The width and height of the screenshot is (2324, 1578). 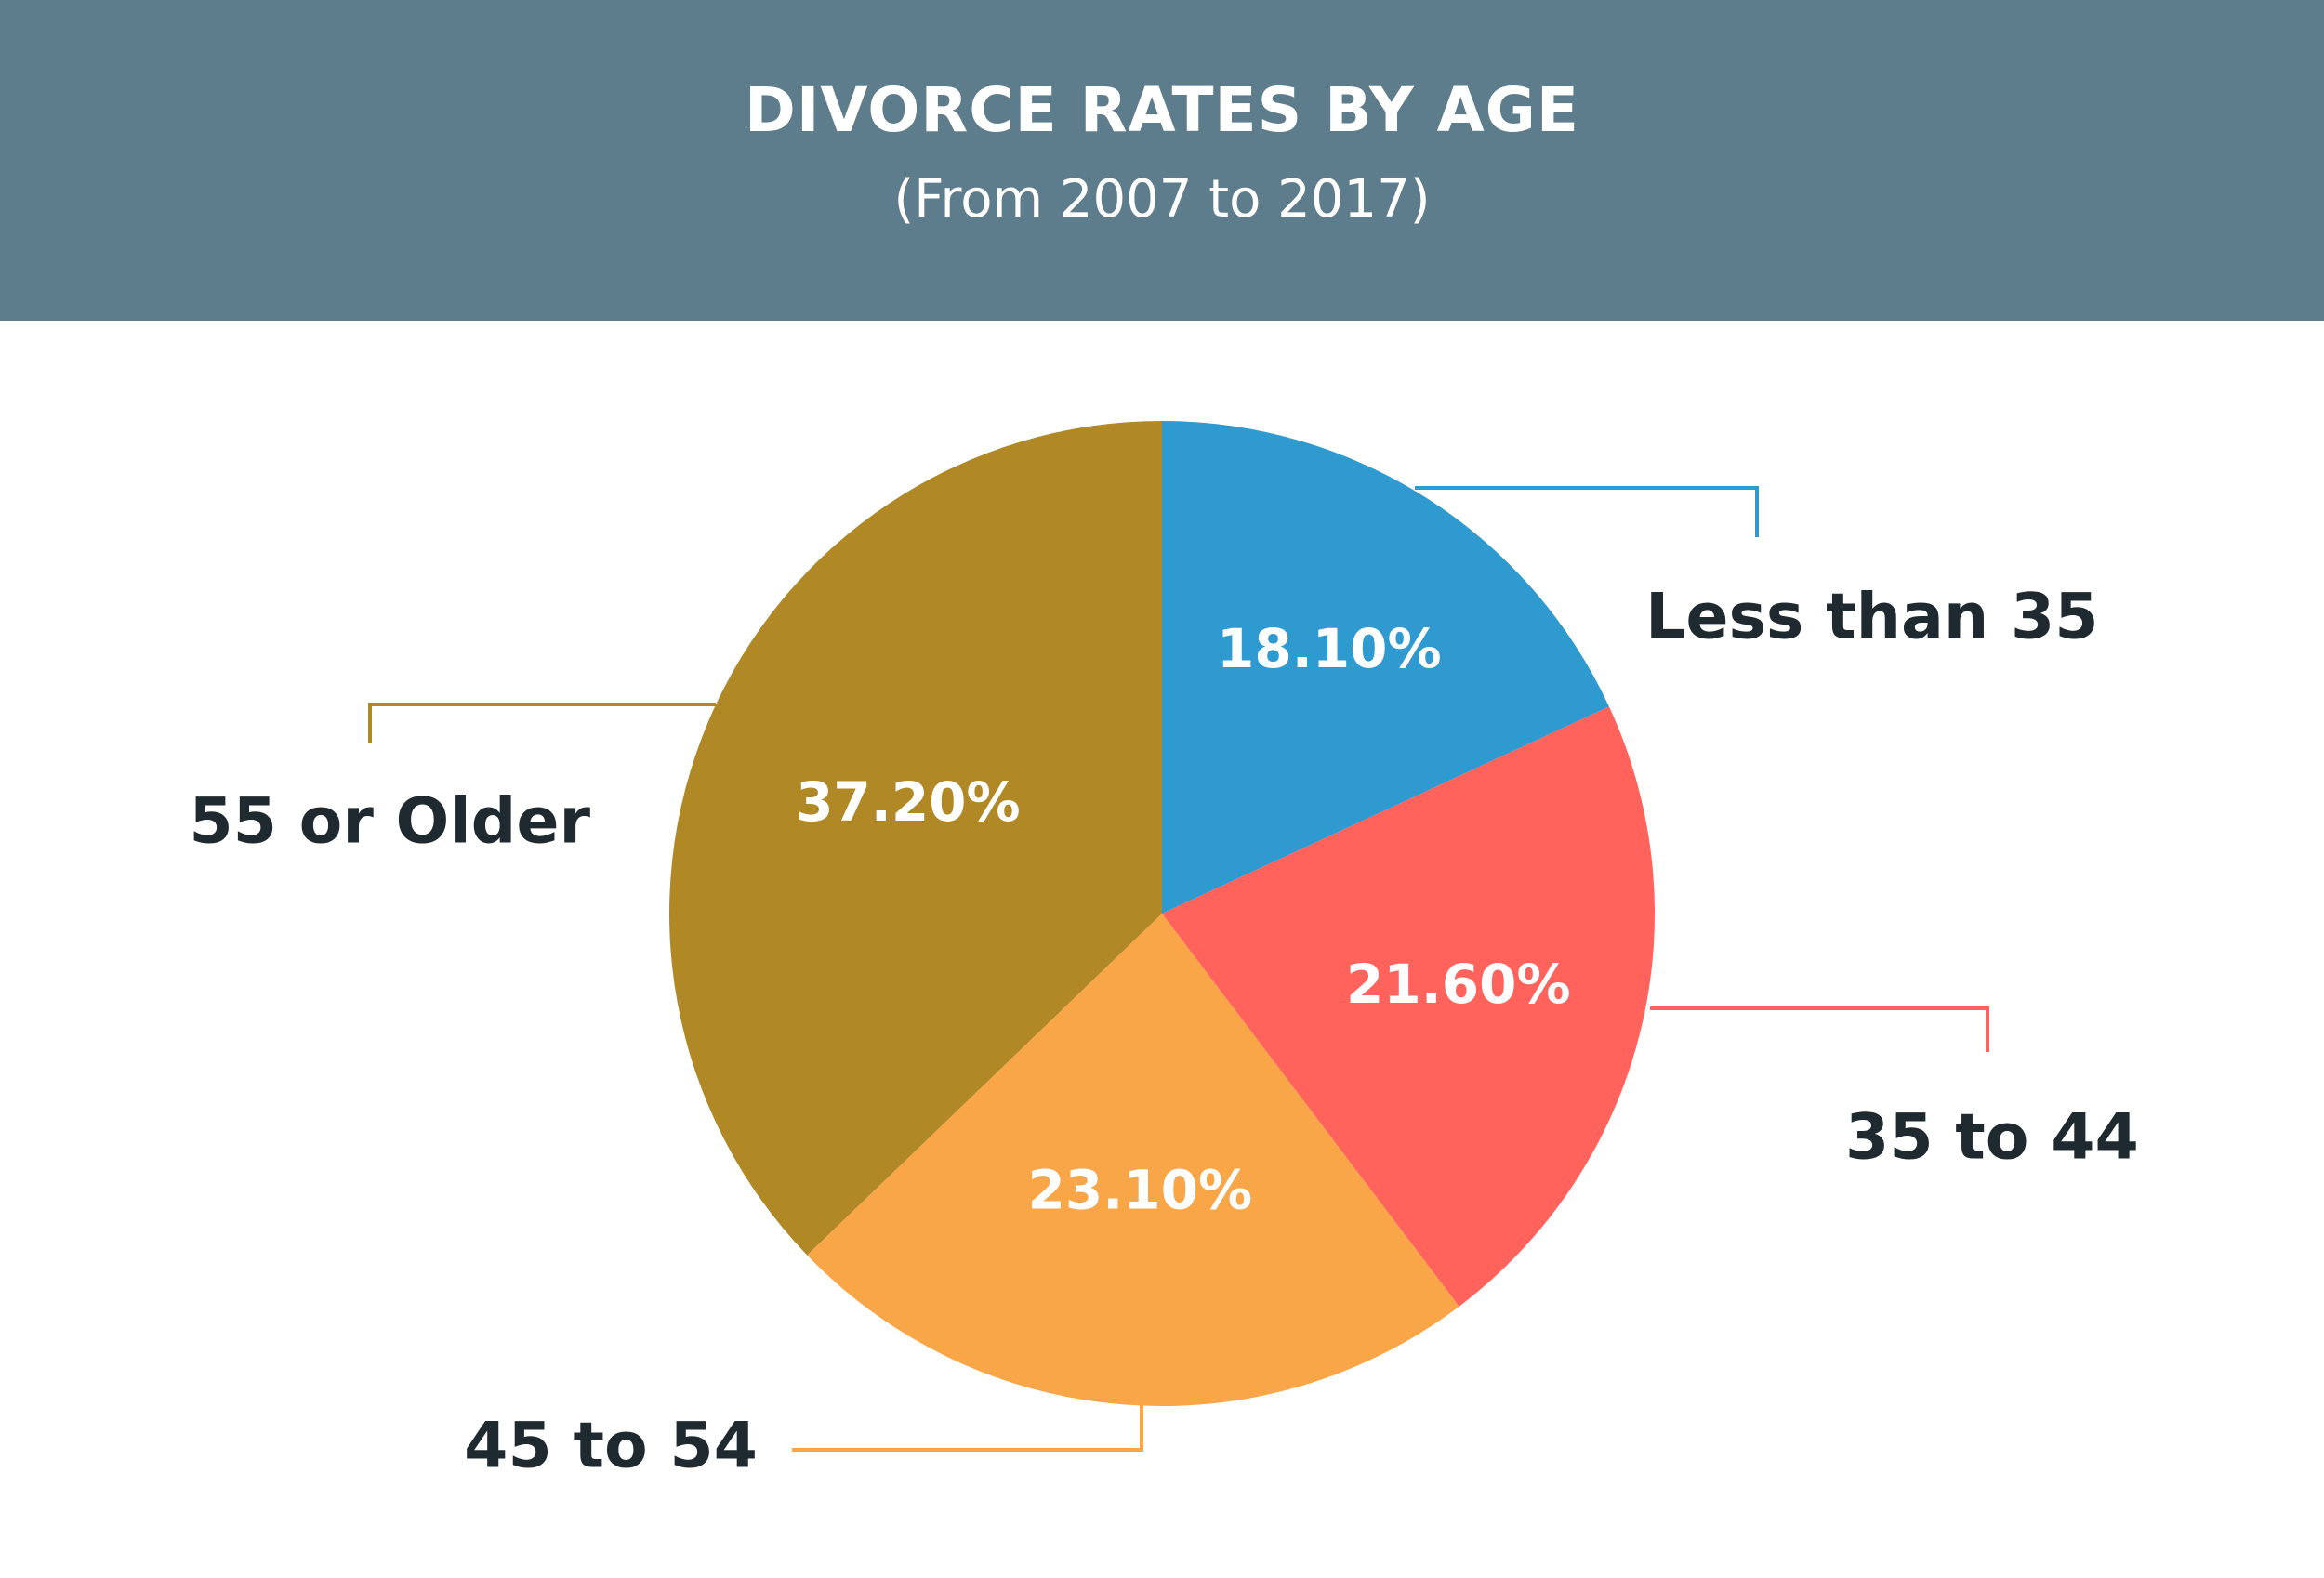 I want to click on chart-subtitle: (From 2007 to 2017), so click(x=1162, y=200).